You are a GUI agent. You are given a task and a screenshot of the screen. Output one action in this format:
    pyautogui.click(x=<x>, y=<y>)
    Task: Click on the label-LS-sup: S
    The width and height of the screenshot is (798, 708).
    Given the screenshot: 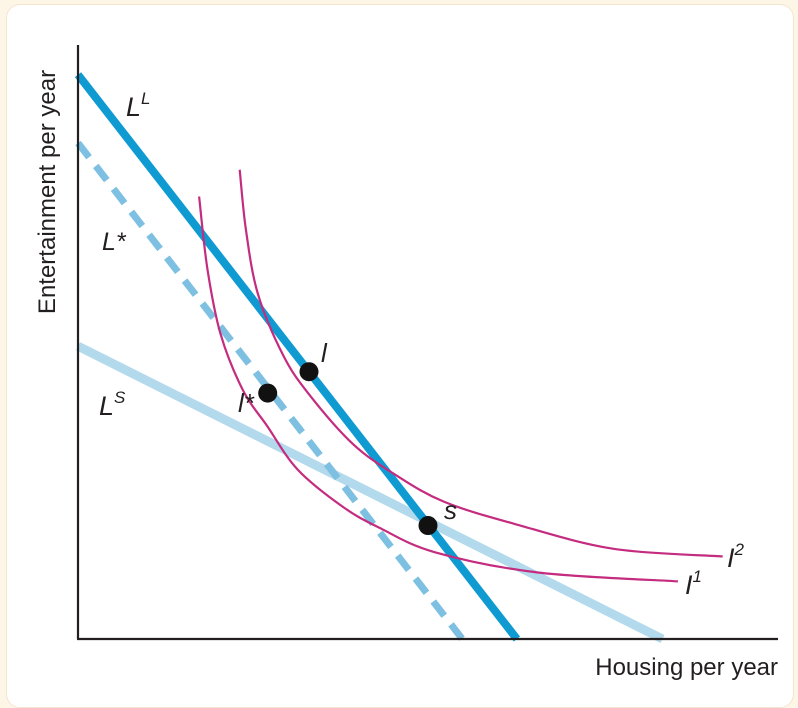 What is the action you would take?
    pyautogui.click(x=120, y=397)
    